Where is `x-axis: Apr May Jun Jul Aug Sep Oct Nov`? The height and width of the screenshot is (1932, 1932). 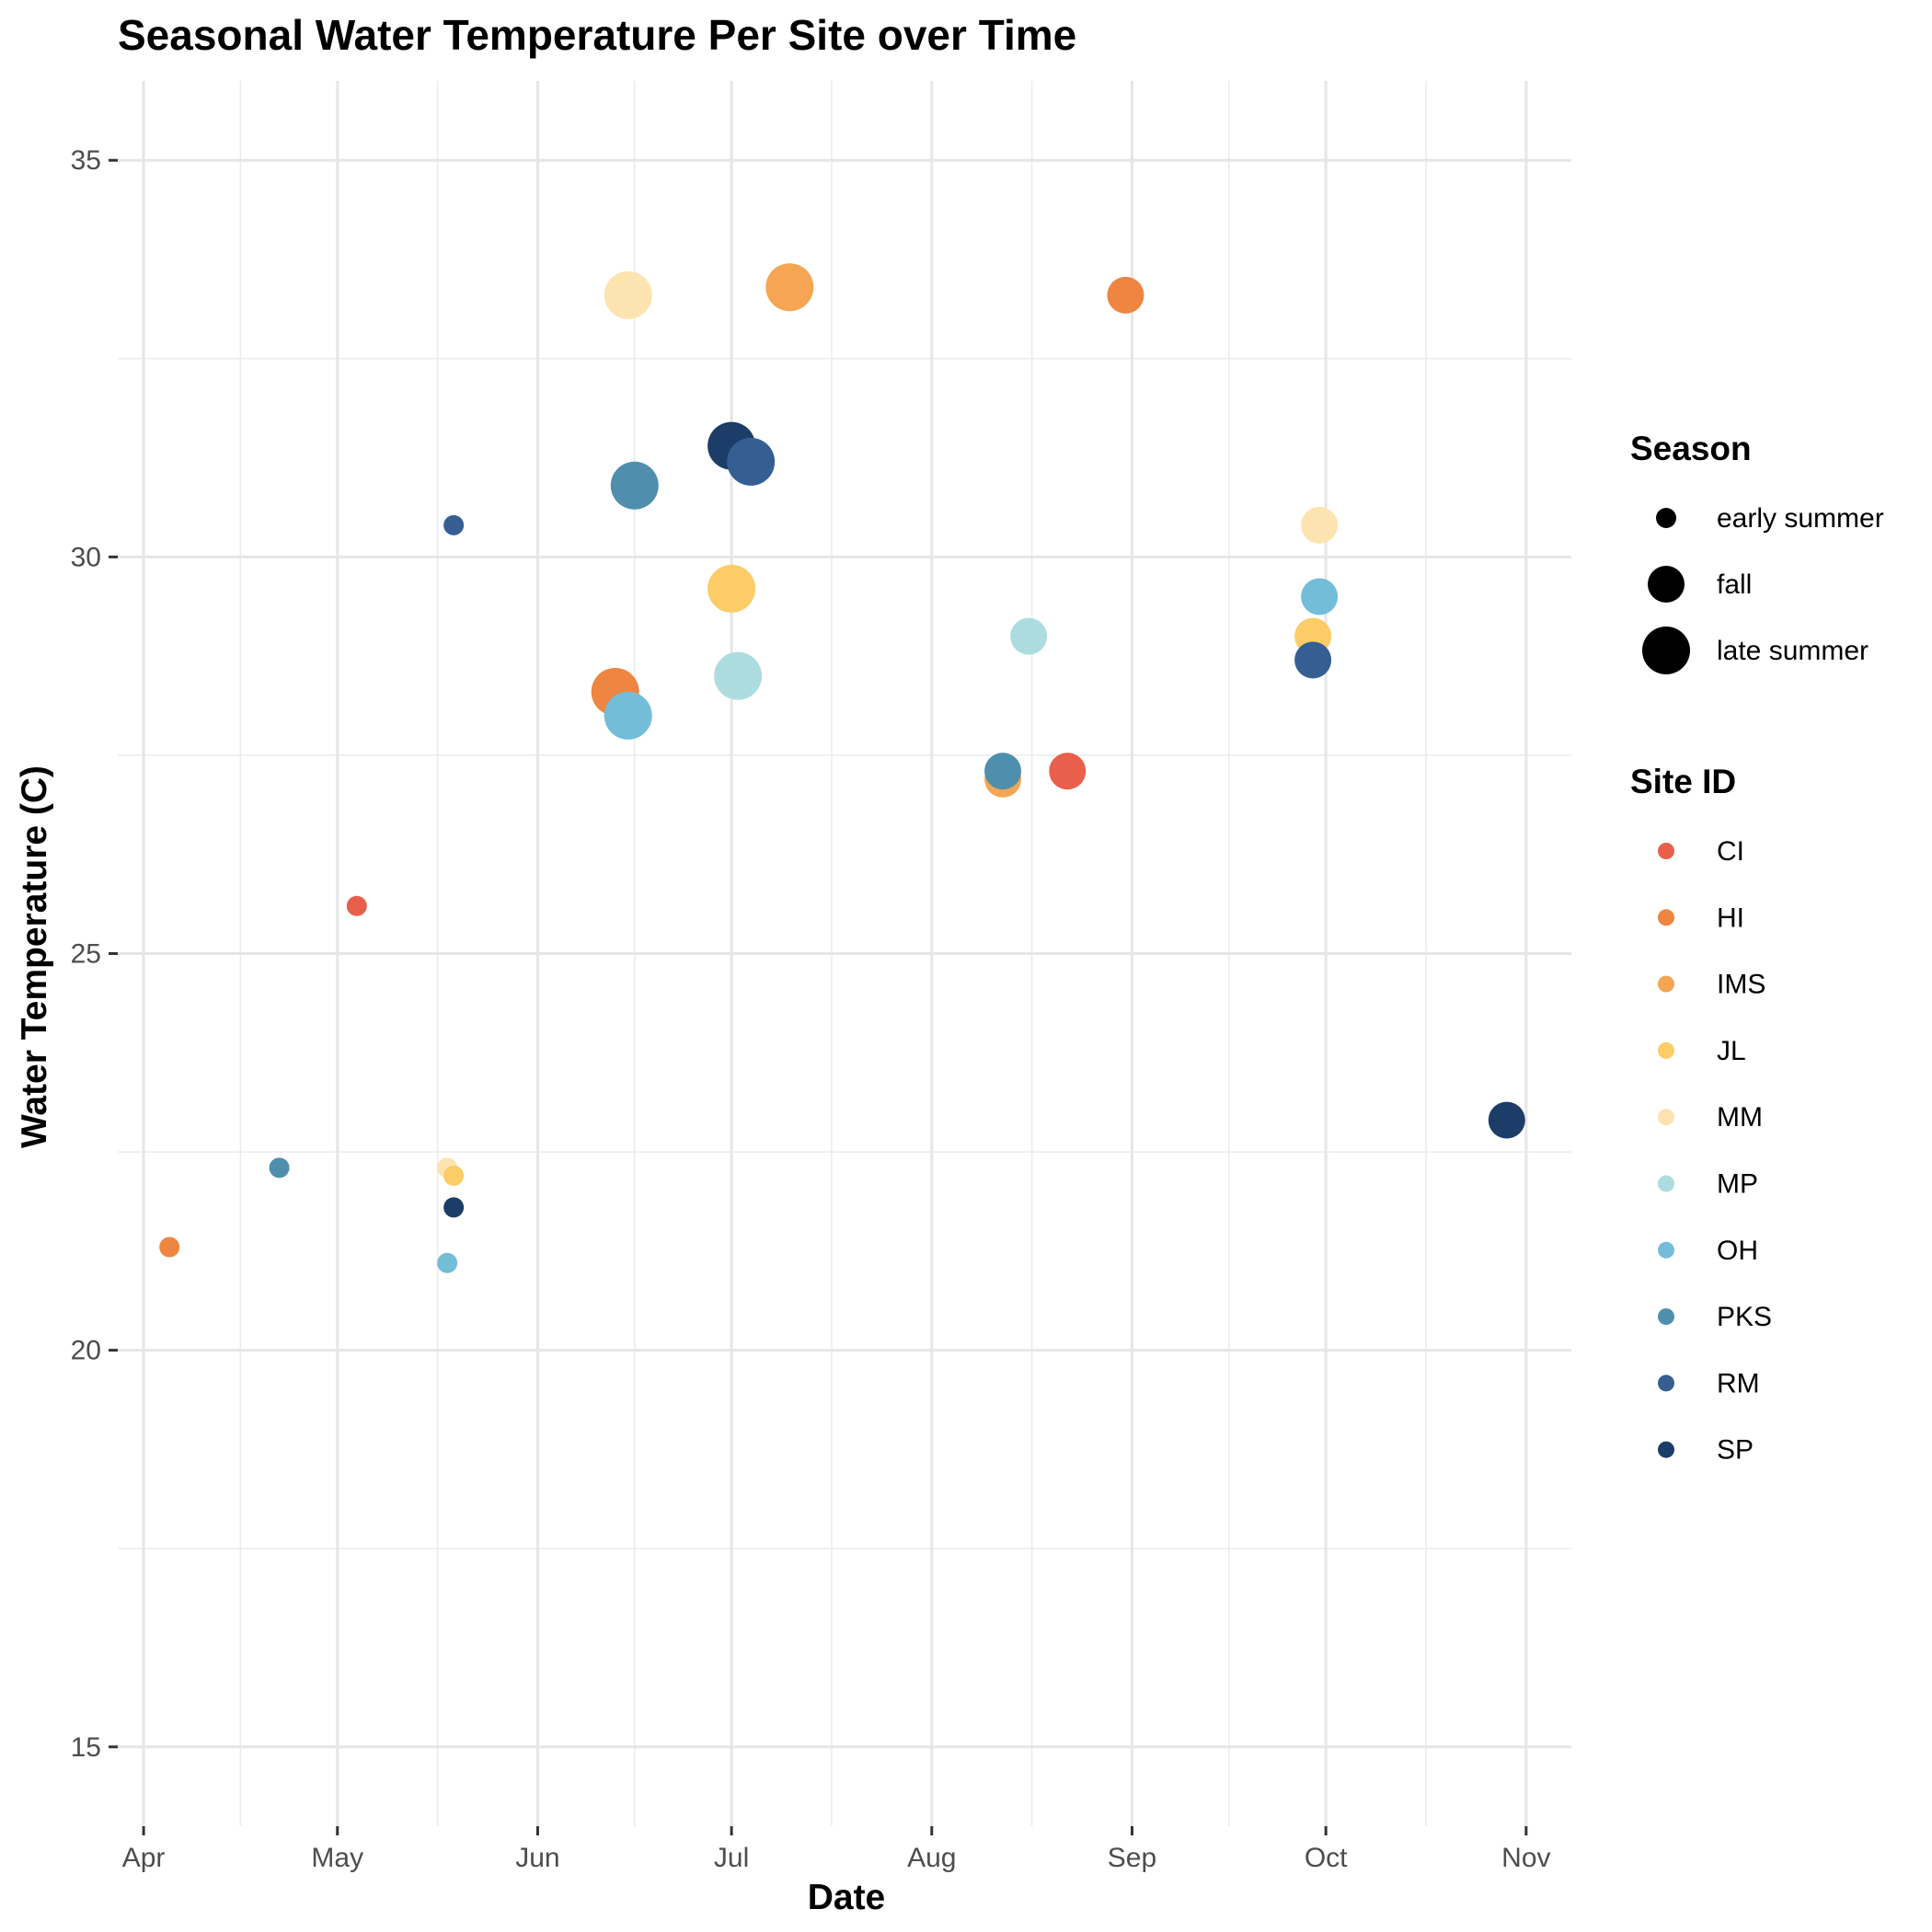
x-axis: Apr May Jun Jul Aug Sep Oct Nov is located at coordinates (836, 1849).